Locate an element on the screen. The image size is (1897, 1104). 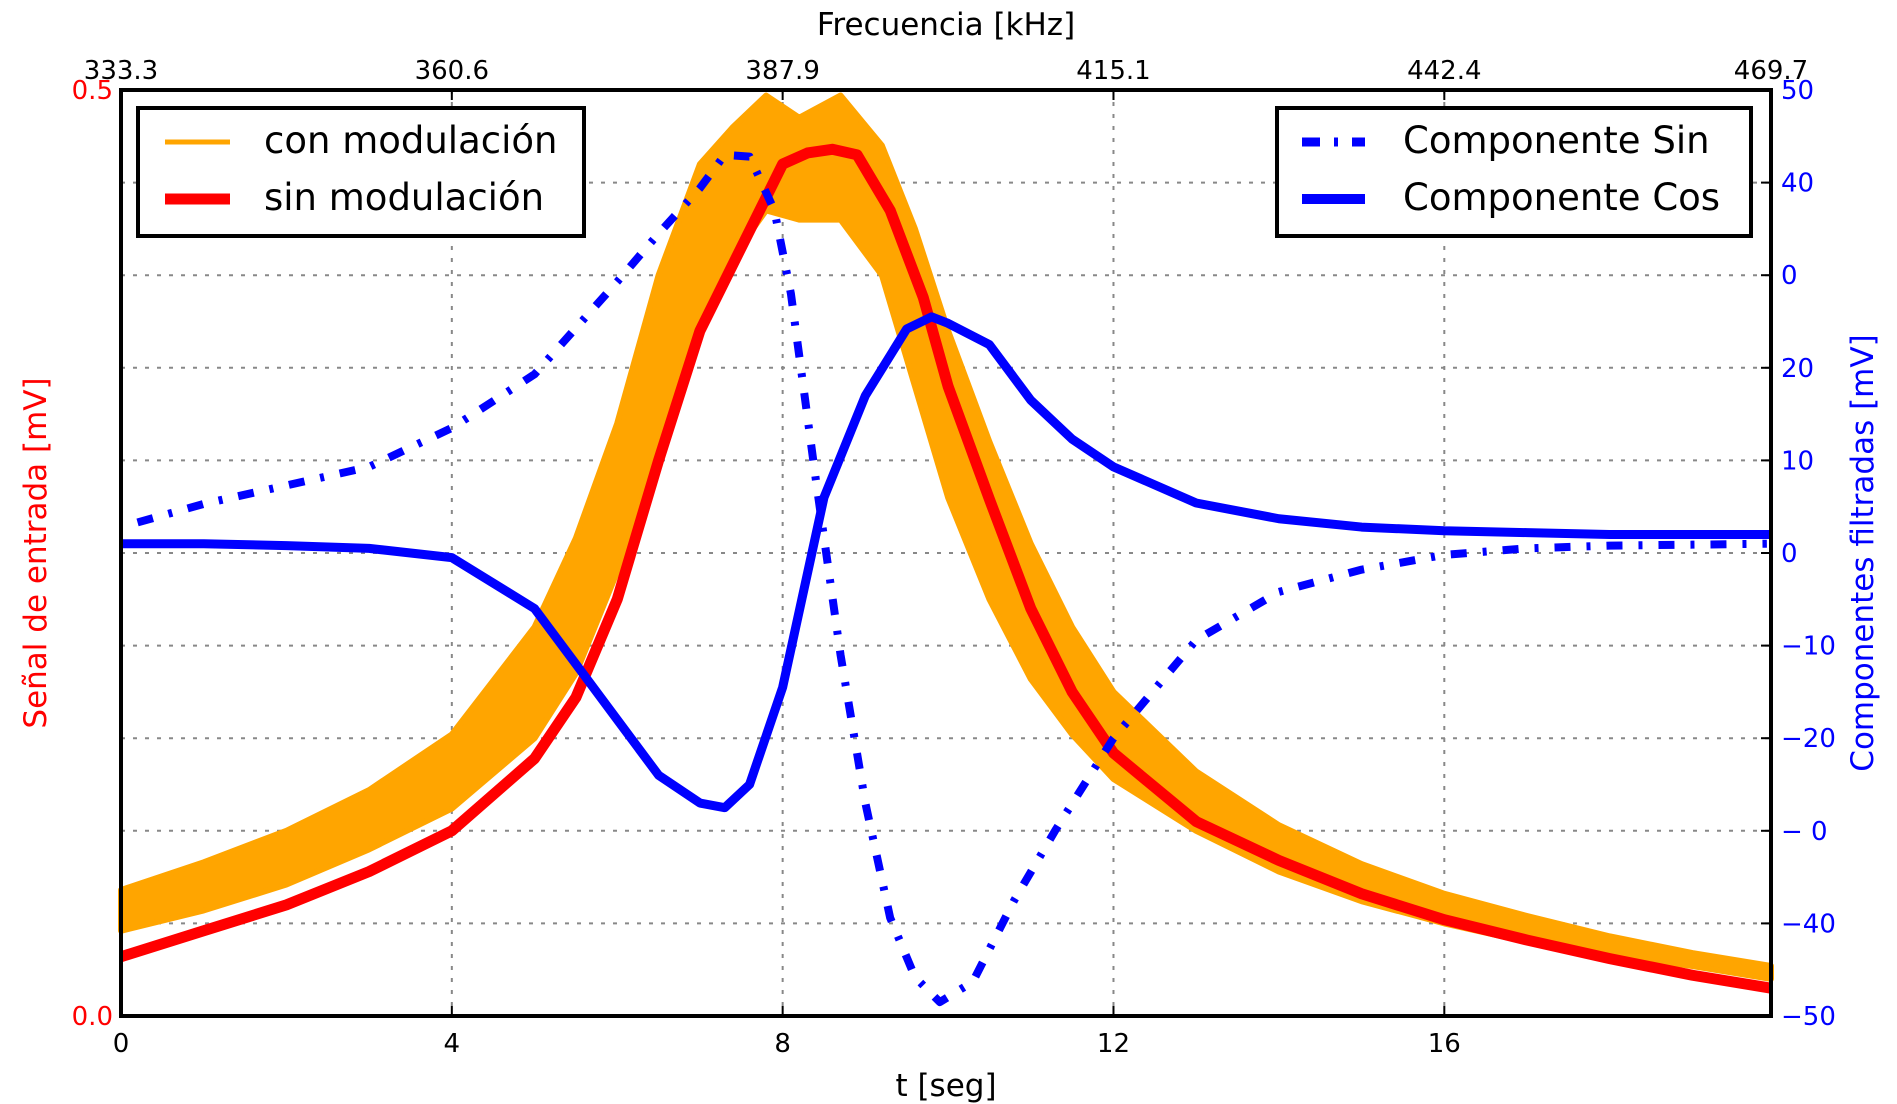
x-axis-title: t [seg] is located at coordinates (945, 1086).